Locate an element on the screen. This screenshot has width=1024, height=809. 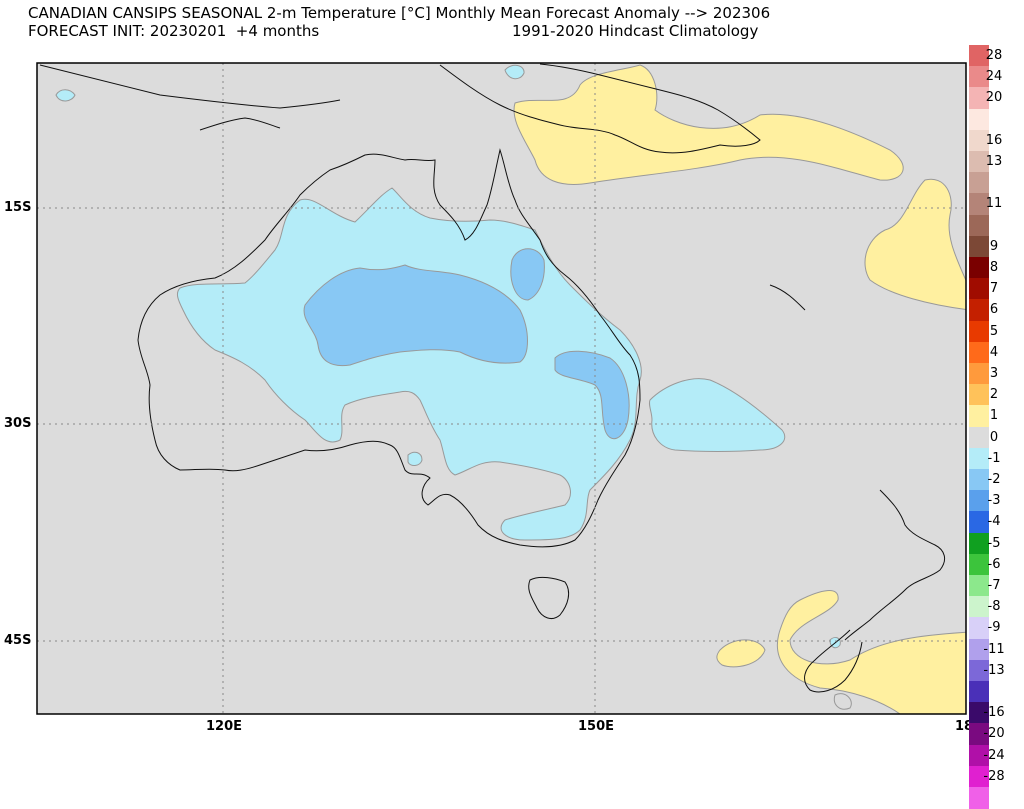
lon-label-120e: 120E is located at coordinates (224, 726).